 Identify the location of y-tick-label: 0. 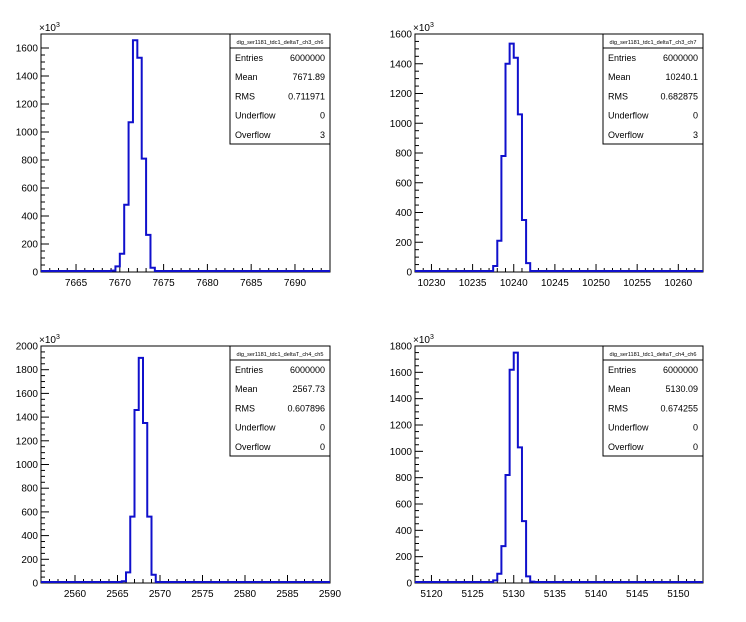
(35, 584).